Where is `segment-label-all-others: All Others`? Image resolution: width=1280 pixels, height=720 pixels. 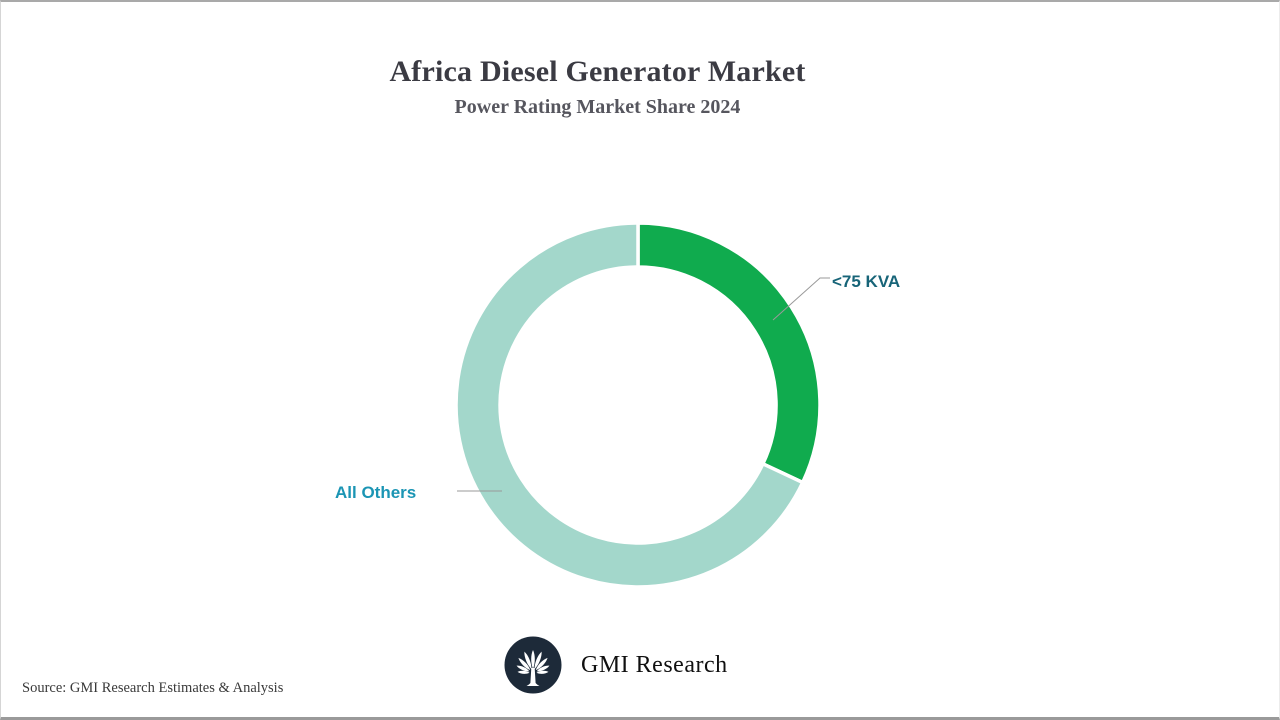
segment-label-all-others: All Others is located at coordinates (376, 492).